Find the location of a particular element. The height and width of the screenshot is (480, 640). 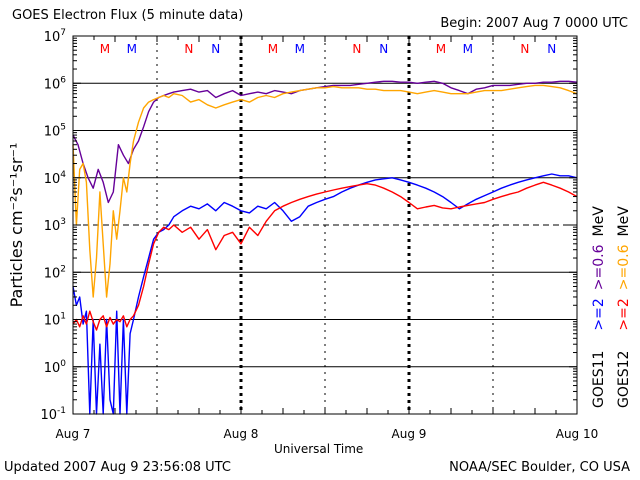

y-tick-label: 10⁶ is located at coordinates (55, 83).